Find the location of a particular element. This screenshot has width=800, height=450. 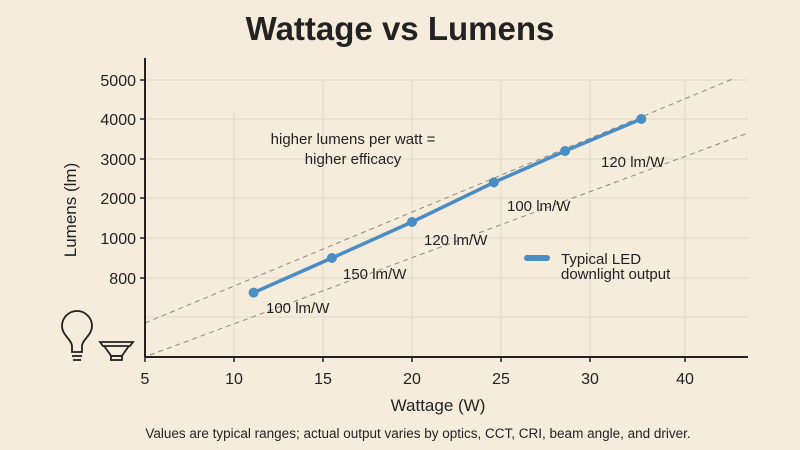

x-tick-label: 20 is located at coordinates (412, 379).